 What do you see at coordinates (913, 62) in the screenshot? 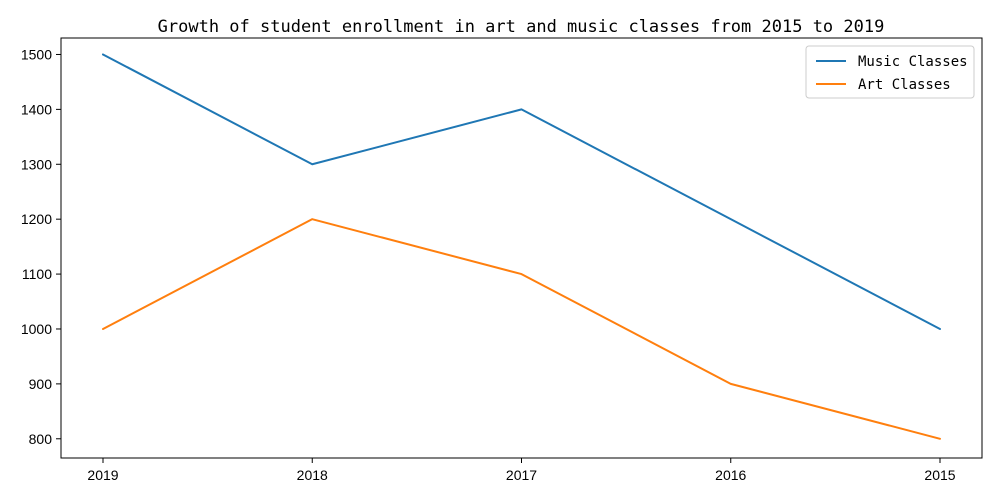
I see `legend-label-music-classes: Music Classes` at bounding box center [913, 62].